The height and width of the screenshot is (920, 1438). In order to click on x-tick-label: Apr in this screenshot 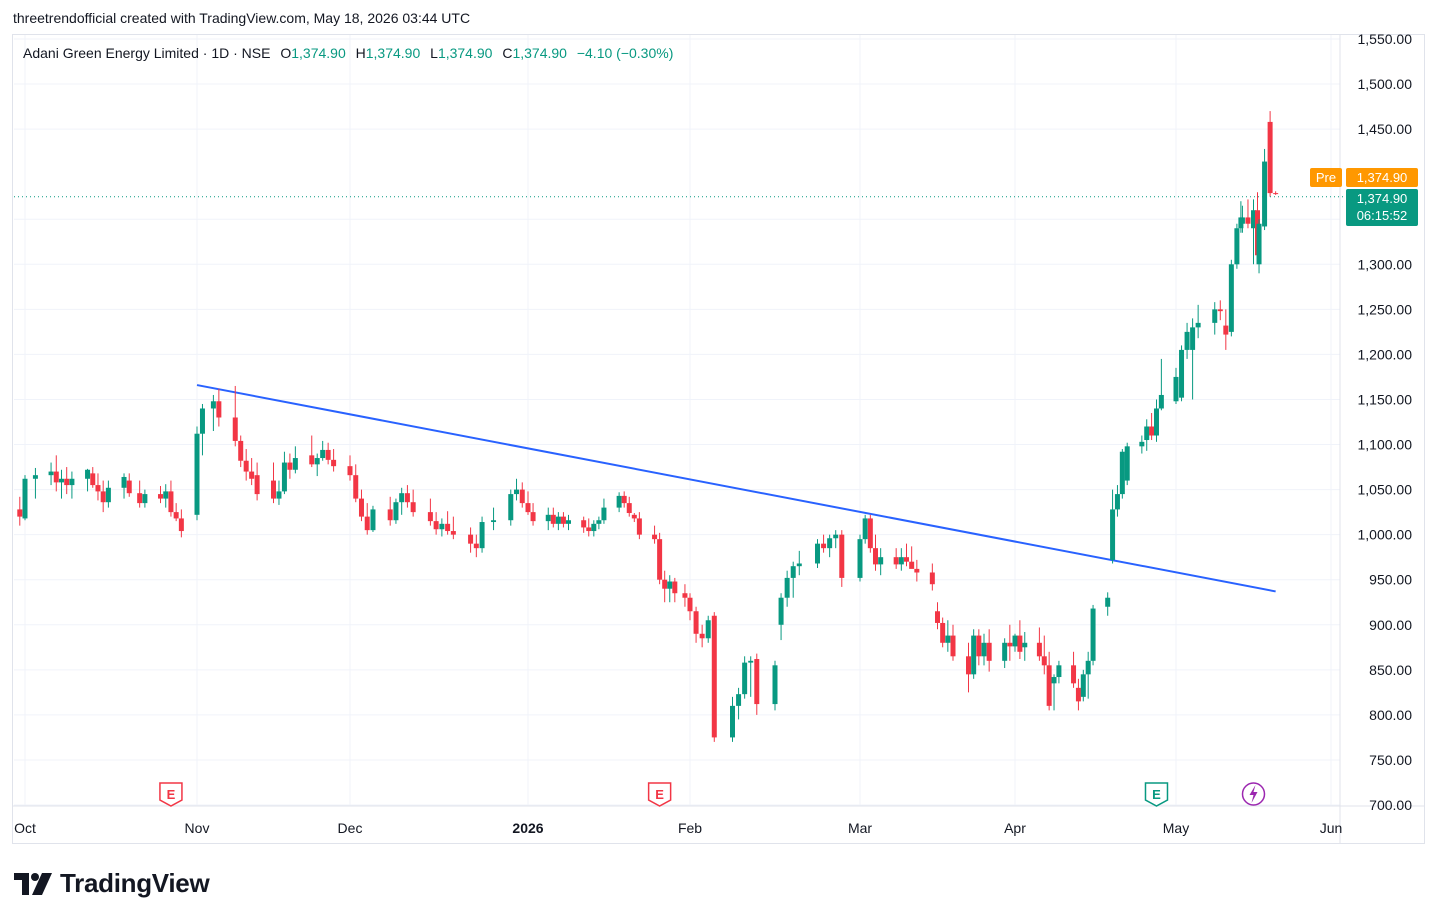, I will do `click(1015, 828)`.